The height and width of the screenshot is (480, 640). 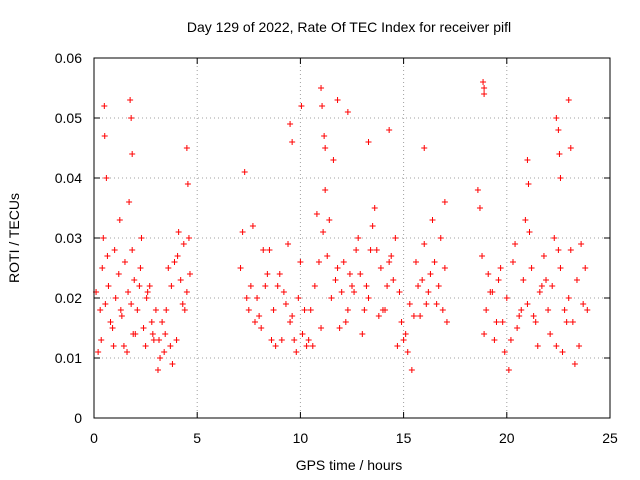 I want to click on x-tick-label: 10, so click(x=301, y=438).